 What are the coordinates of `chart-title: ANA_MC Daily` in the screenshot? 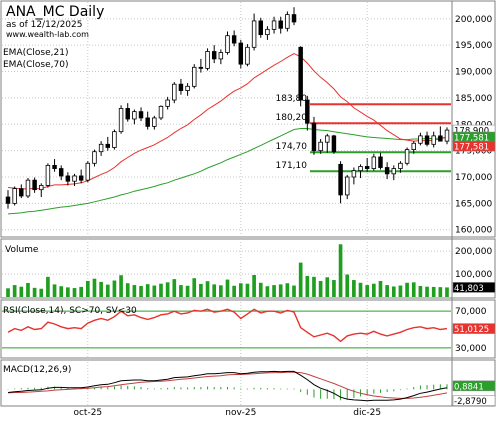 It's located at (55, 12).